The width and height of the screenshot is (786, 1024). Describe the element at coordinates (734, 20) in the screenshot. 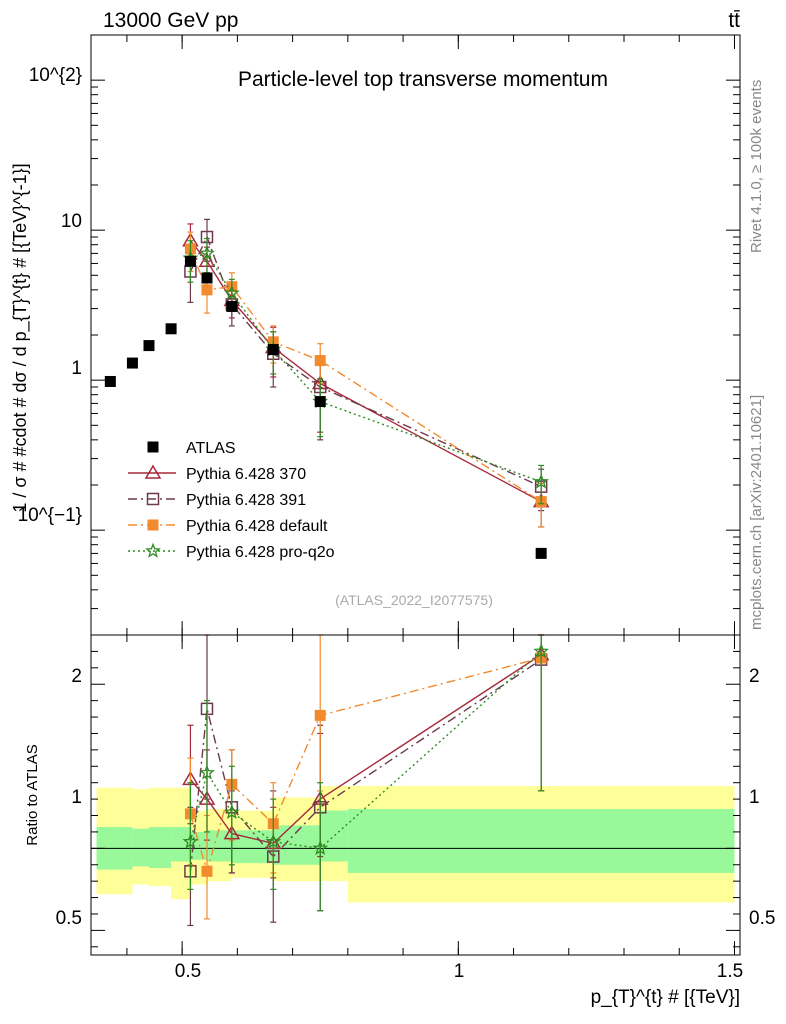

I see `process-label: tt̄` at that location.